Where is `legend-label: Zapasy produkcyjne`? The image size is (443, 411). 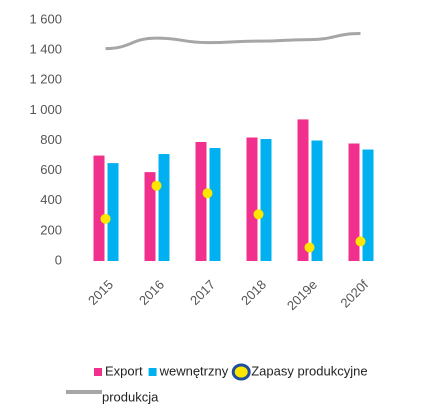
legend-label: Zapasy produkcyjne is located at coordinates (309, 370).